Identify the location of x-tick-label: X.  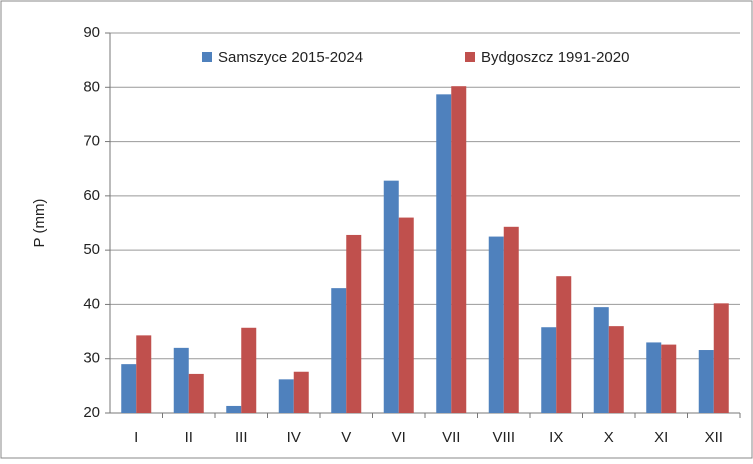
(609, 437).